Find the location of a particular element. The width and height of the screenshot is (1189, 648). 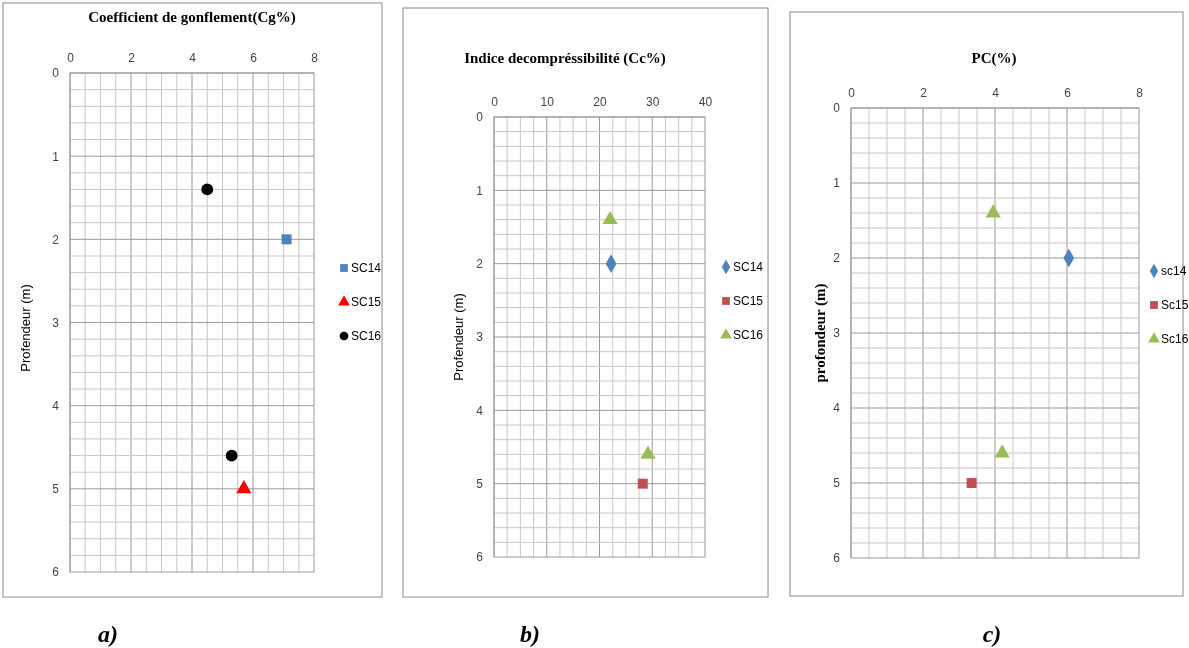

legend-label: sc14 is located at coordinates (1174, 271).